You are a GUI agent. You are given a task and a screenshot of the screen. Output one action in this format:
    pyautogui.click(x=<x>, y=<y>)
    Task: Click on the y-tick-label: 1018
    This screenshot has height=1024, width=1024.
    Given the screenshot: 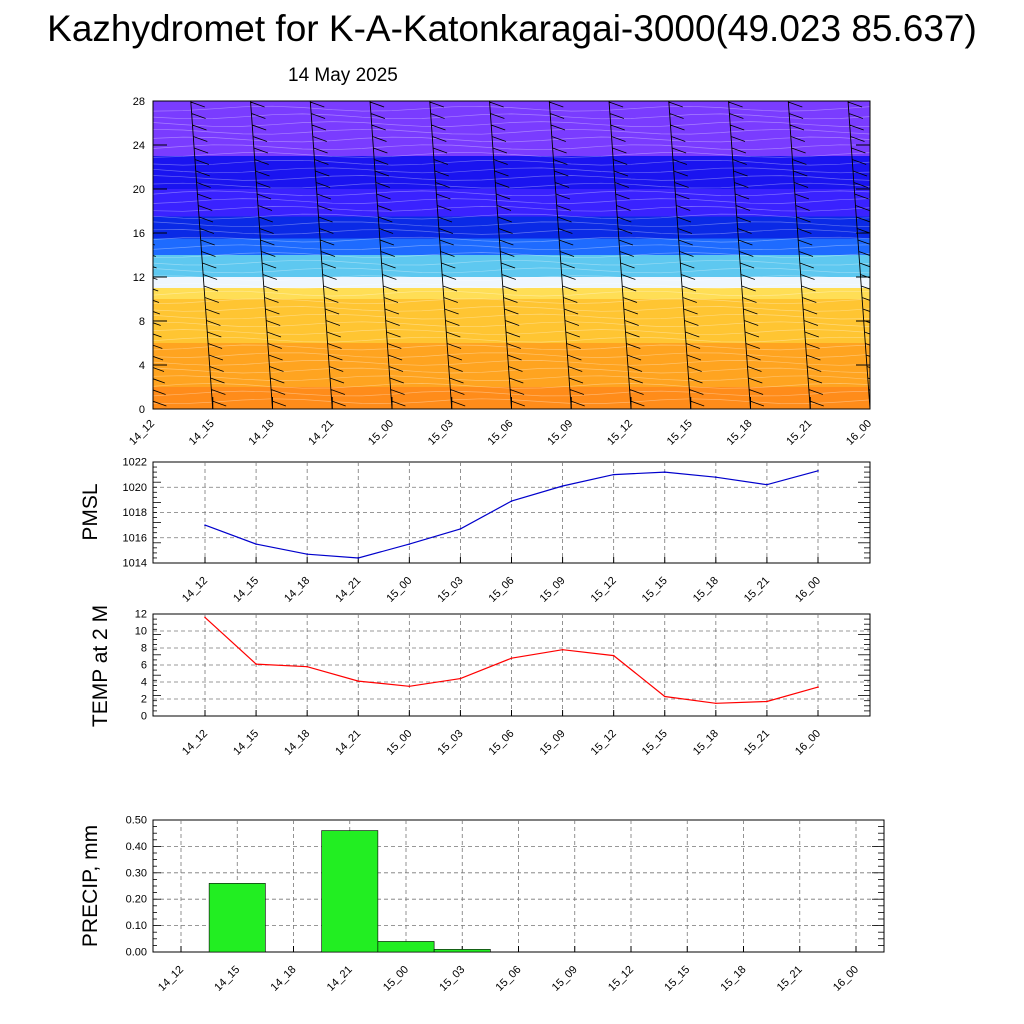 What is the action you would take?
    pyautogui.click(x=135, y=513)
    